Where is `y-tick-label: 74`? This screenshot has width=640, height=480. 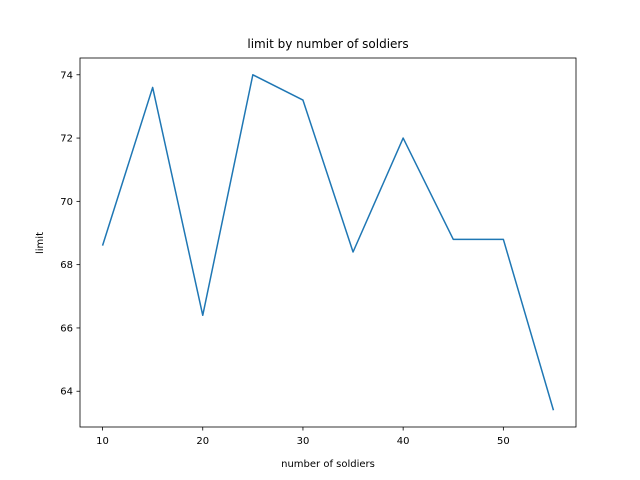 y-tick-label: 74 is located at coordinates (66, 75).